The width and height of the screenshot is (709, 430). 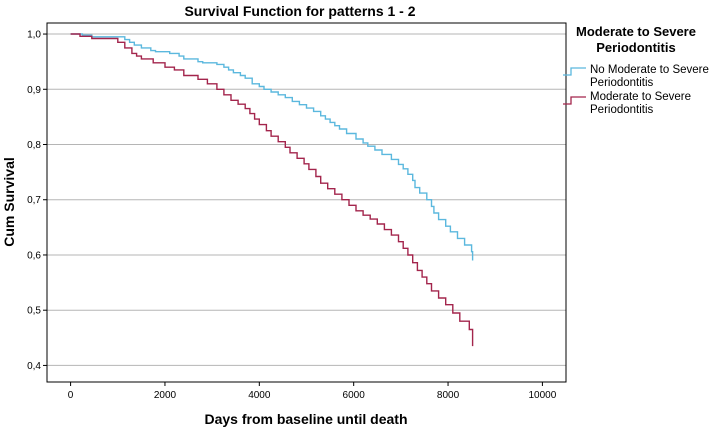 I want to click on legend-label-no-periodontitis-line-2: Periodontitis, so click(x=622, y=83).